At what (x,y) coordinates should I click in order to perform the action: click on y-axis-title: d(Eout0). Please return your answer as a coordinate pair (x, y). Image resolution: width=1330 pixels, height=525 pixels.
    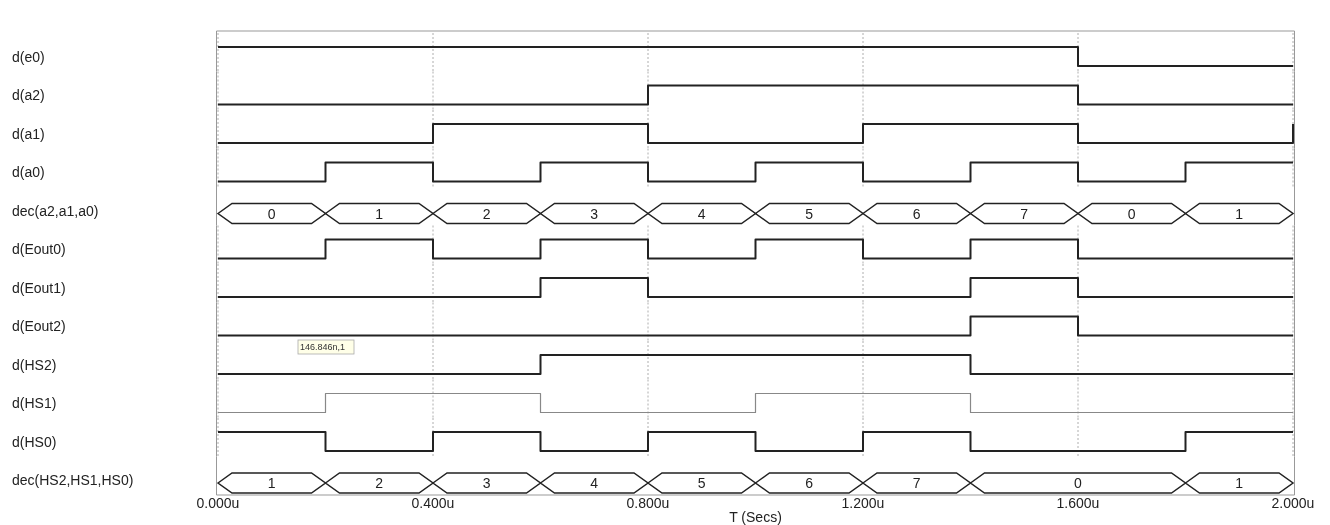
    Looking at the image, I should click on (39, 249).